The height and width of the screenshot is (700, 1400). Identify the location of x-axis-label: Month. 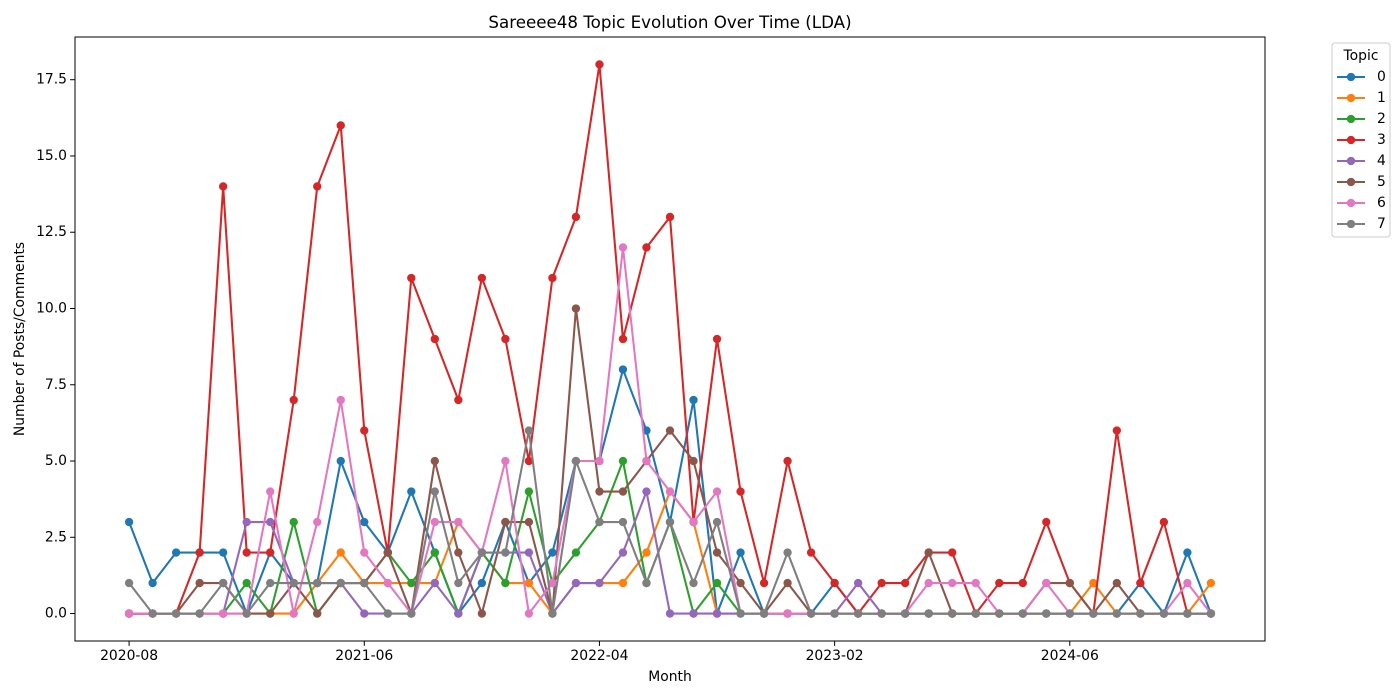
(670, 677).